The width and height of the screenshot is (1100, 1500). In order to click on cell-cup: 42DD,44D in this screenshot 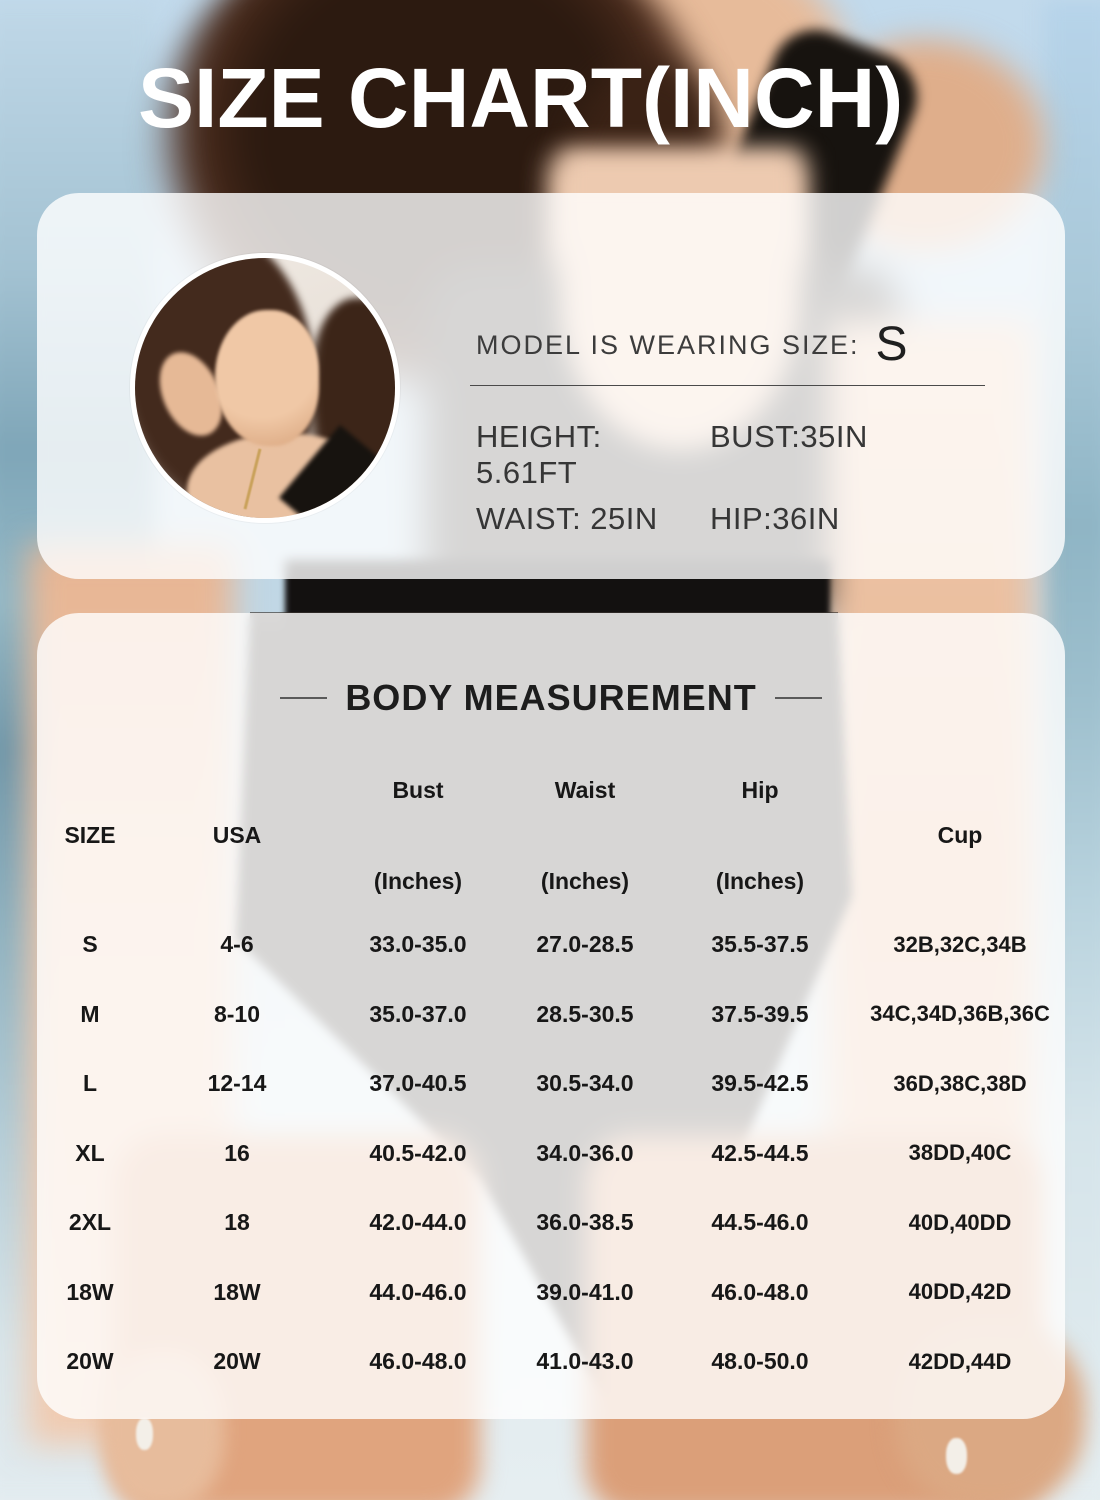, I will do `click(960, 1361)`.